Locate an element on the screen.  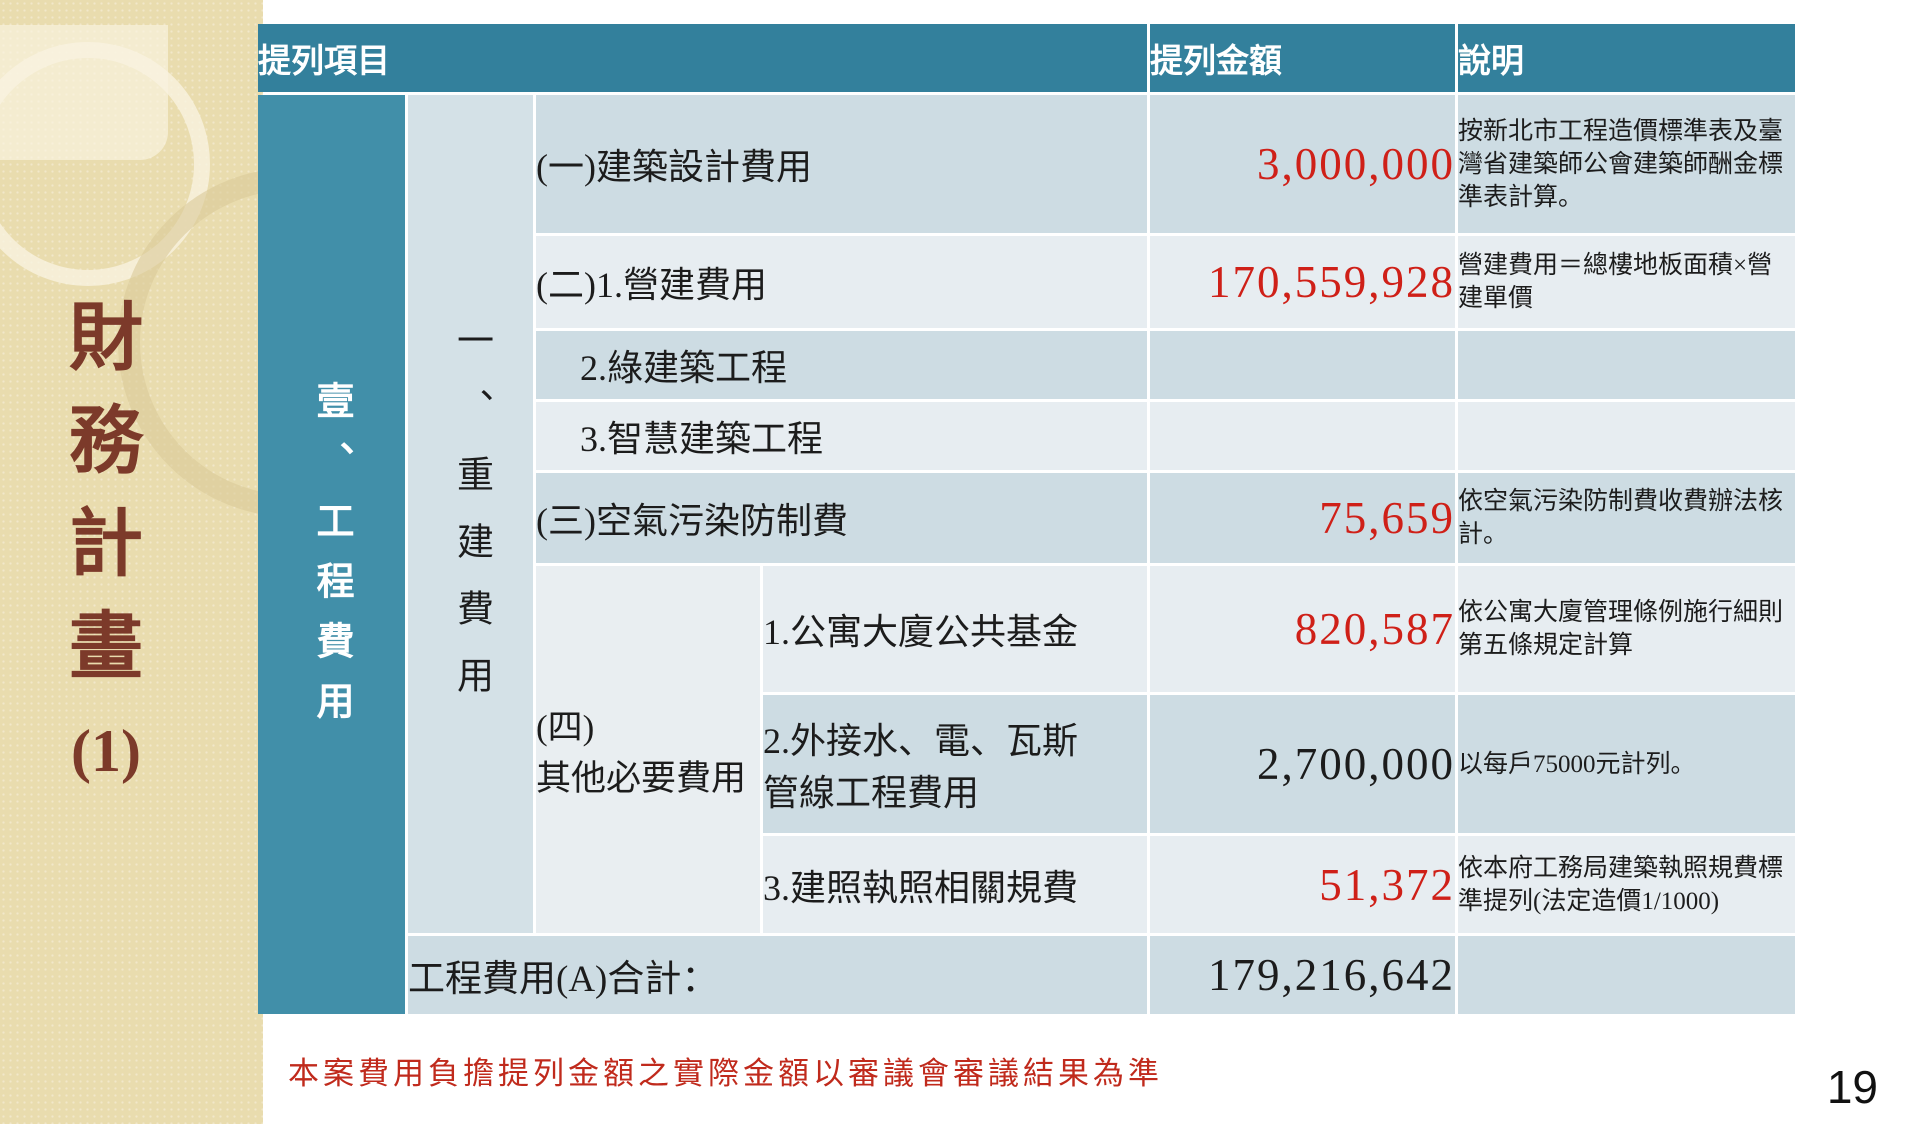
slide-title-char: 財 is located at coordinates (106, 339).